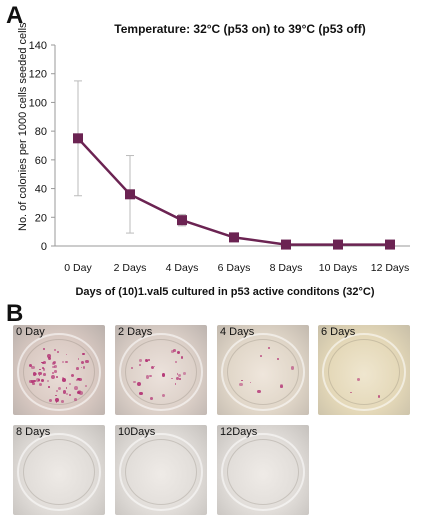 The image size is (434, 521). Describe the element at coordinates (38, 75) in the screenshot. I see `y-tick-label: 120` at that location.